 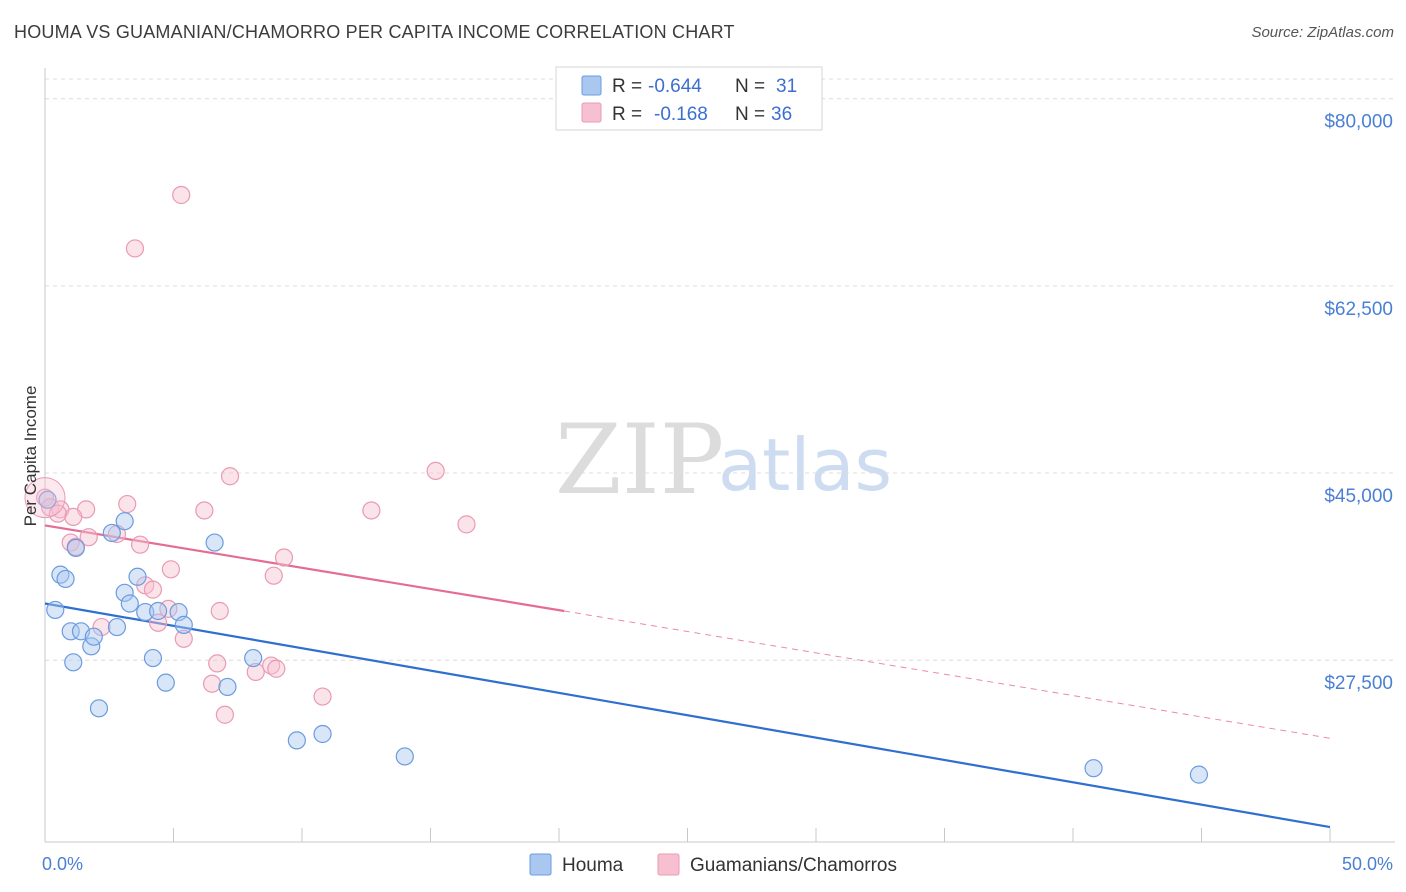 What do you see at coordinates (304, 568) in the screenshot?
I see `trend-line-guamanians` at bounding box center [304, 568].